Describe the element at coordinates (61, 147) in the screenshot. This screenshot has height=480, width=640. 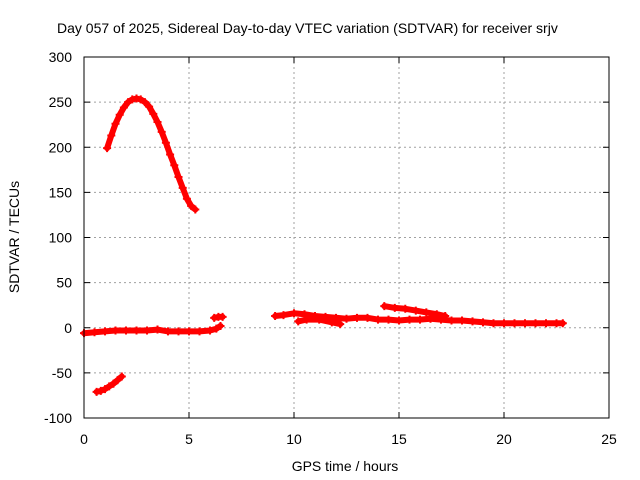
I see `y-tick-label: 200` at that location.